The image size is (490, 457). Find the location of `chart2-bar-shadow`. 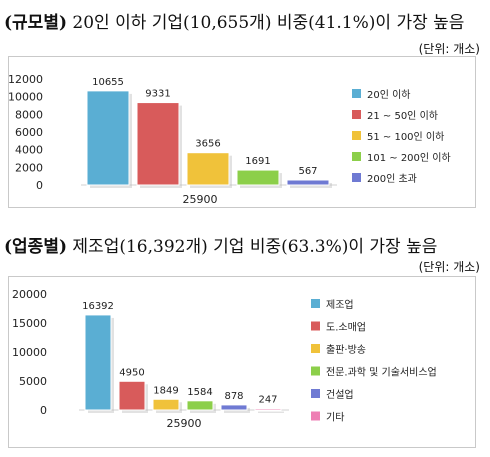

chart2-bar-shadow is located at coordinates (271, 412).